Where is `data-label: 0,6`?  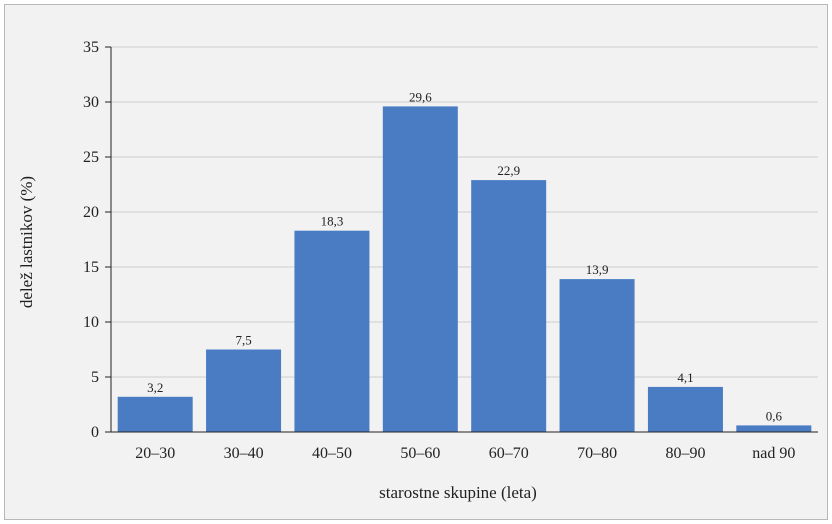 data-label: 0,6 is located at coordinates (774, 415).